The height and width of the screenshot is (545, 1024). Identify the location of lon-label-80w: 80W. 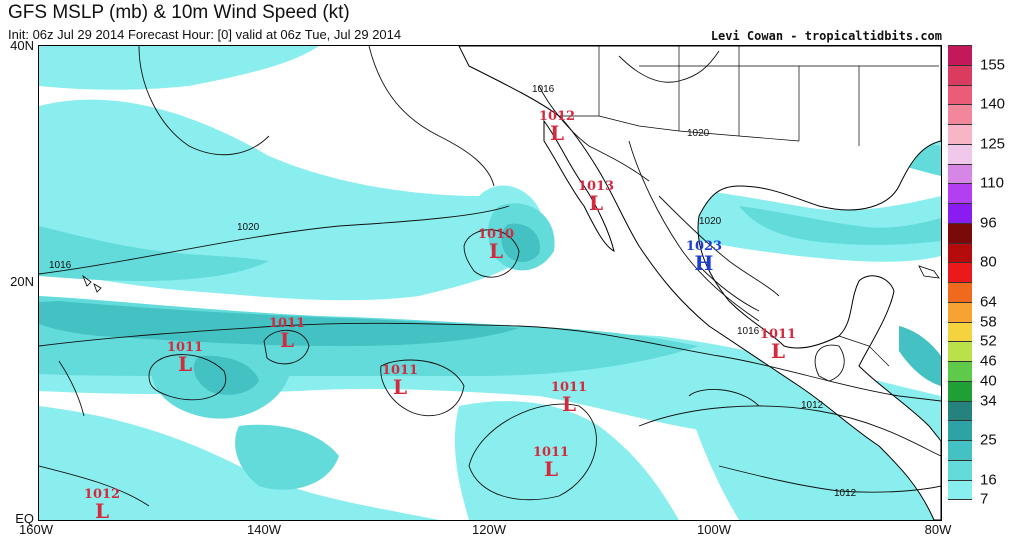
(938, 529).